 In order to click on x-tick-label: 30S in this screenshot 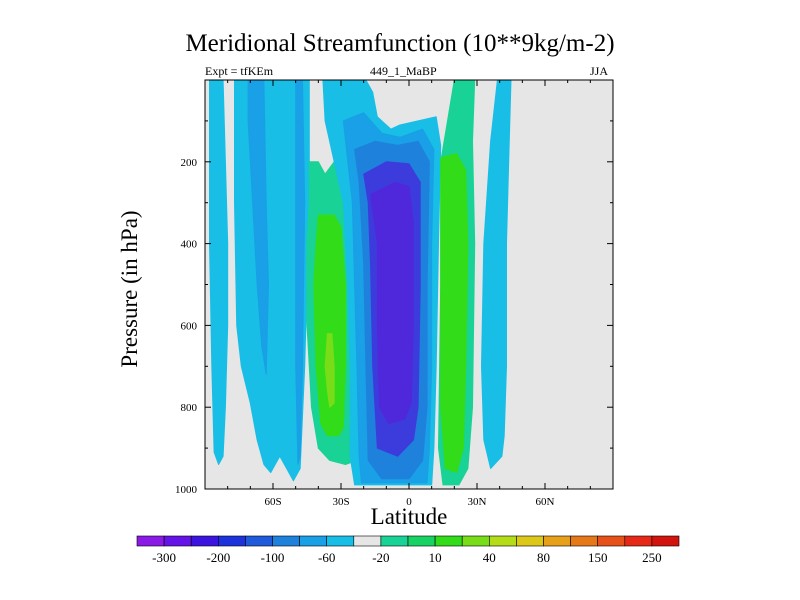, I will do `click(340, 502)`.